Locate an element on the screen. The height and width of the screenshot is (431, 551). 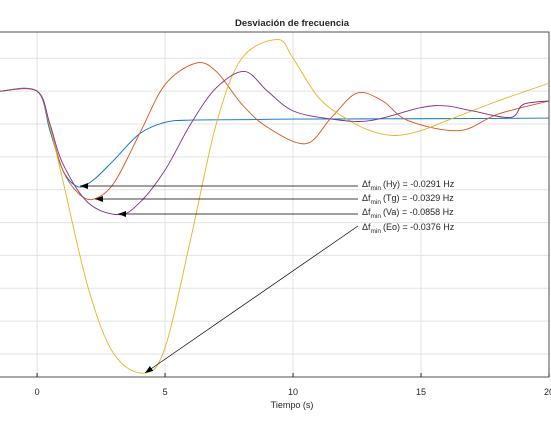
annotation-text: (Eo) = -0.0376 Hz is located at coordinates (419, 227).